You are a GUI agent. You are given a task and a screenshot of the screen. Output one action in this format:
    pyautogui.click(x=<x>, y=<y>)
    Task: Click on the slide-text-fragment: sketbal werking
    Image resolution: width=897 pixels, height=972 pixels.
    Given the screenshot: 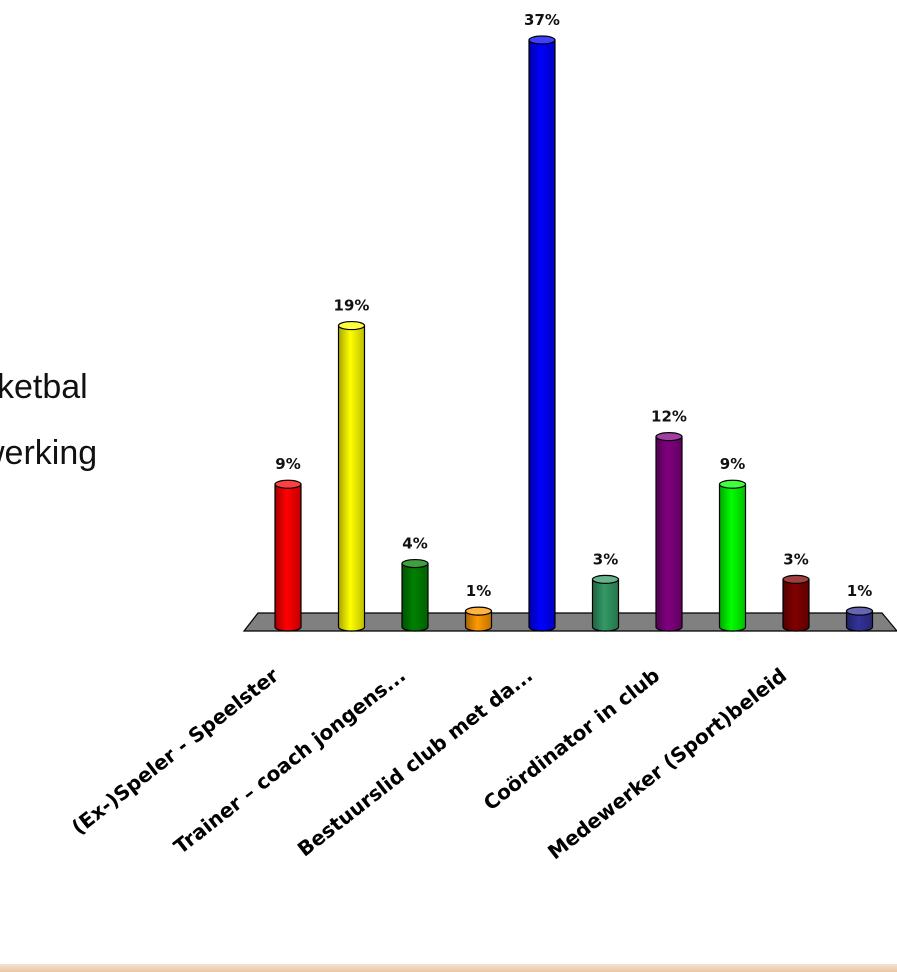 What is the action you would take?
    pyautogui.click(x=120, y=260)
    